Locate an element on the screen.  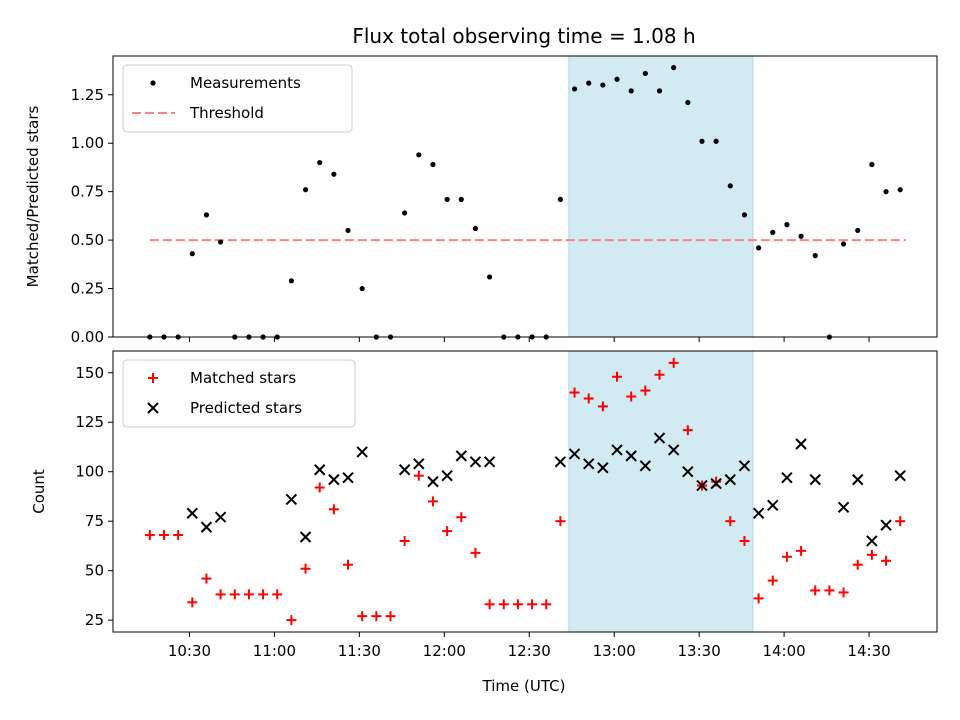
x-tick-label: 14:30 is located at coordinates (868, 651).